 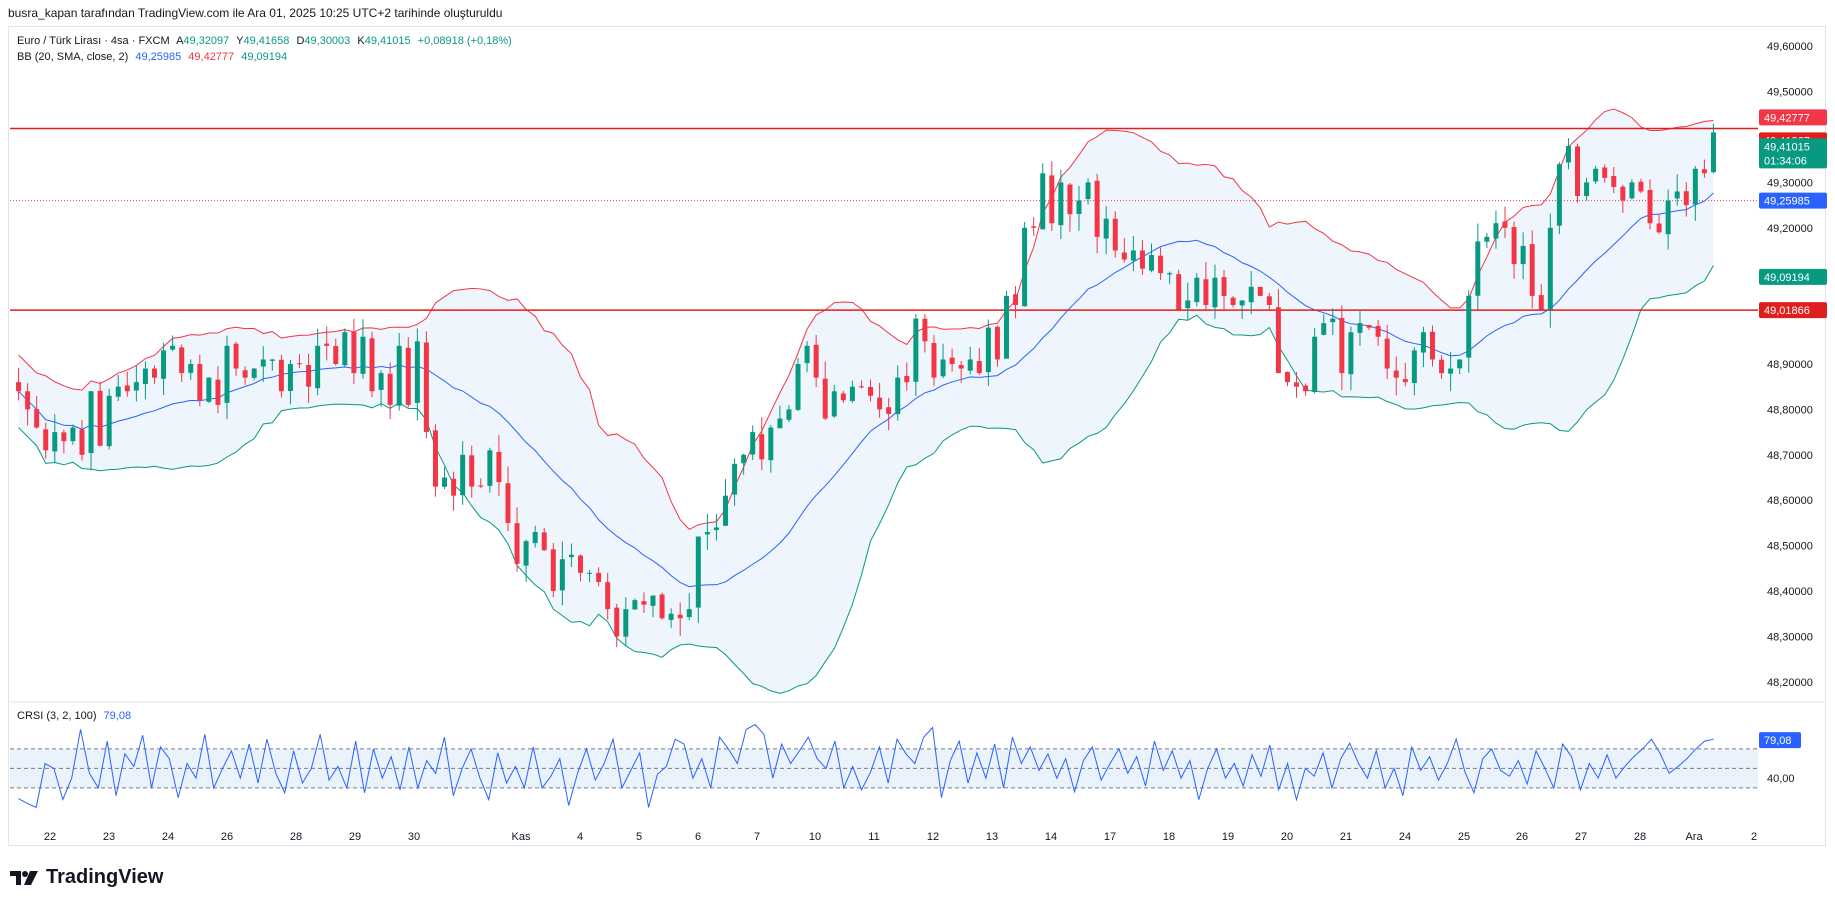 I want to click on time-tick-label: 24, so click(x=168, y=837).